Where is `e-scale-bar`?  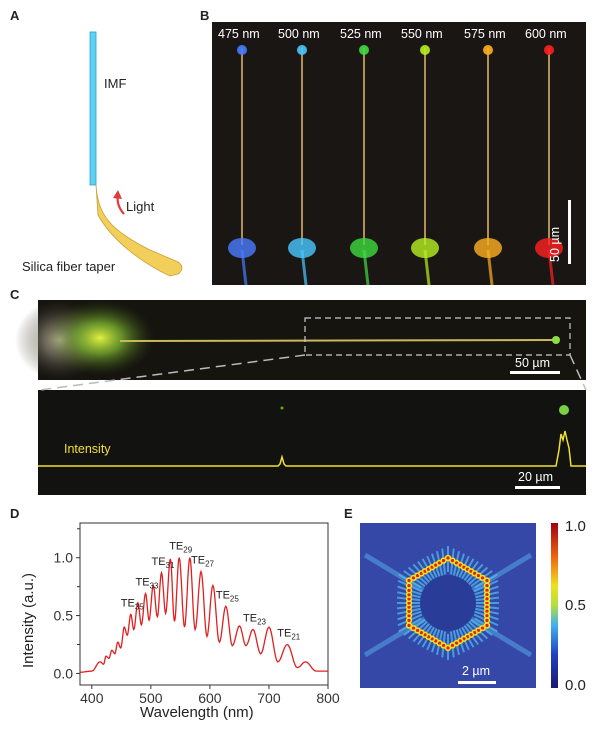
e-scale-bar is located at coordinates (477, 682).